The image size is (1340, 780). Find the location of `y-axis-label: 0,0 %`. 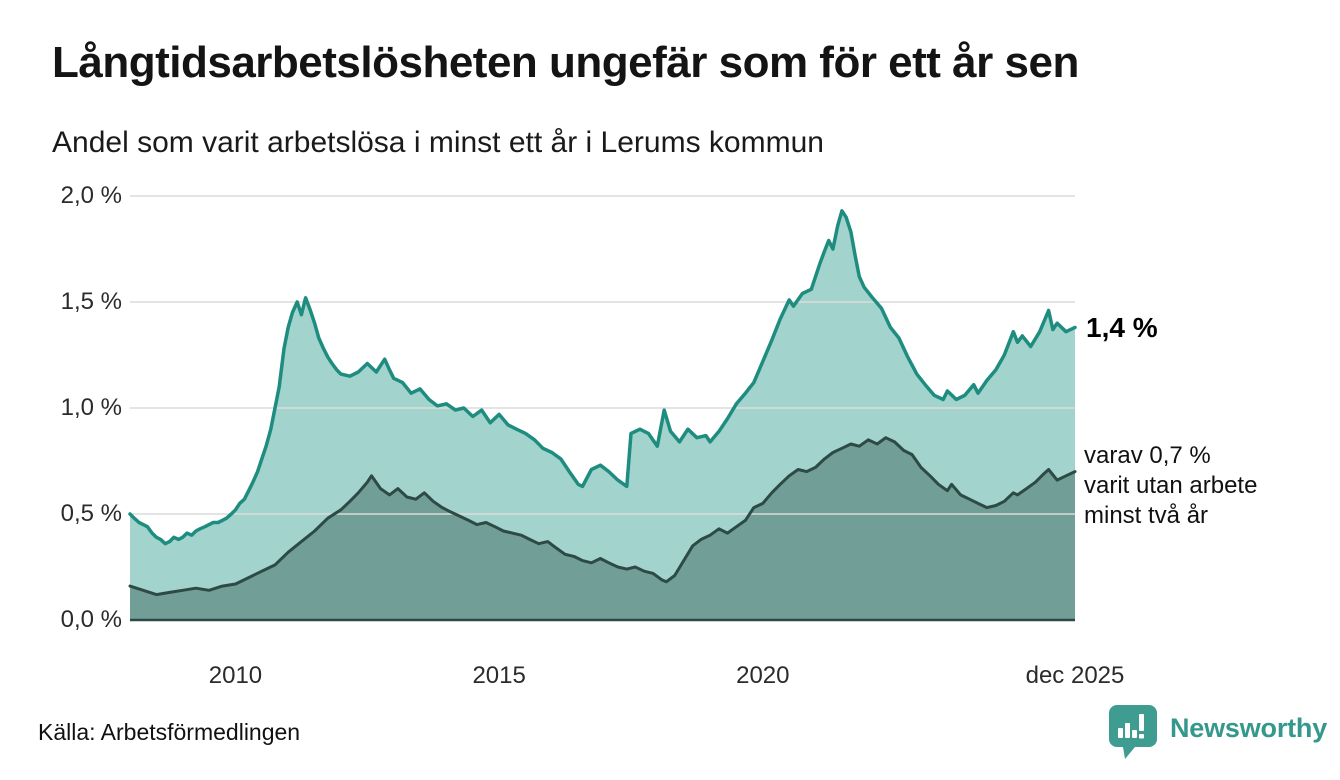

y-axis-label: 0,0 % is located at coordinates (91, 619).